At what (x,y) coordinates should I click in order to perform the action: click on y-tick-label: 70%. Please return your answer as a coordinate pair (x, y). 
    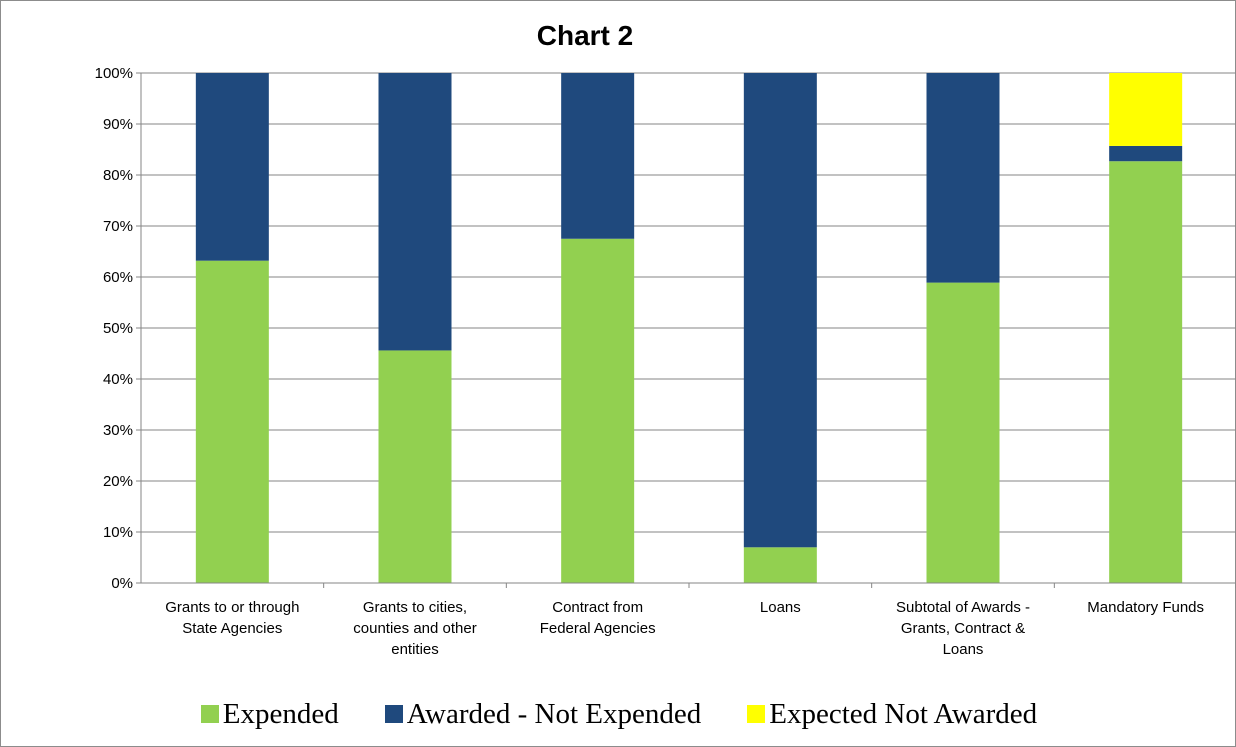
    Looking at the image, I should click on (118, 226).